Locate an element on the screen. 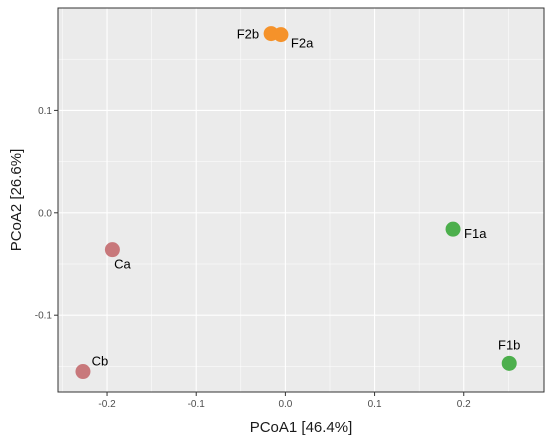  y-axis: -0.1 0.0 0.1 is located at coordinates (46, 214).